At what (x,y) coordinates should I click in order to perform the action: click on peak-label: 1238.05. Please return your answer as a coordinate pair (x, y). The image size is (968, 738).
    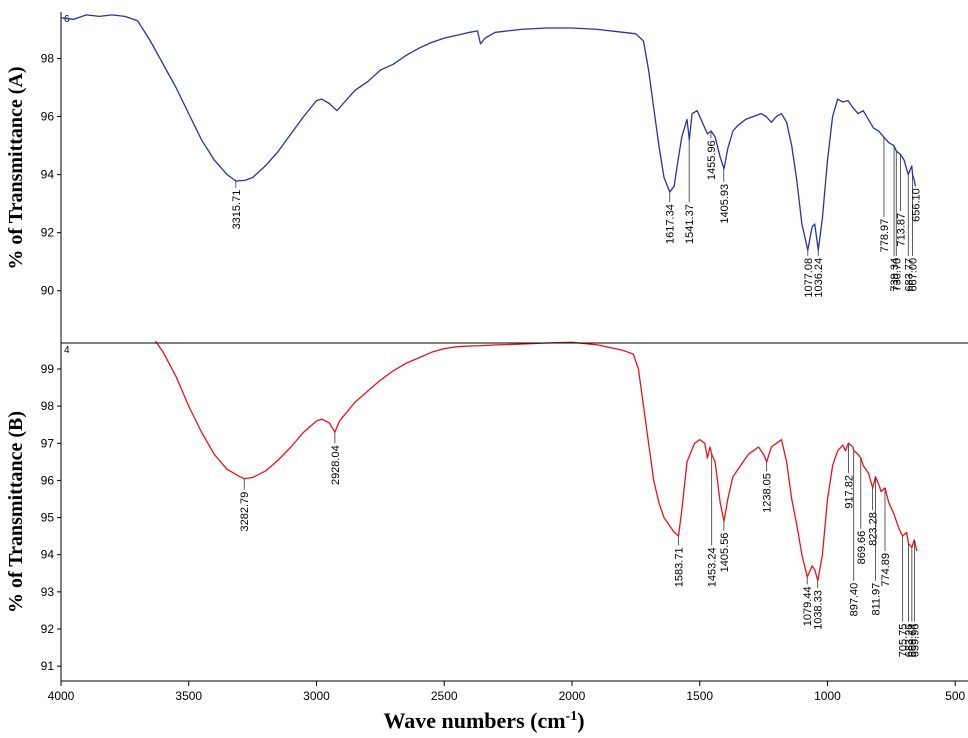
    Looking at the image, I should click on (768, 493).